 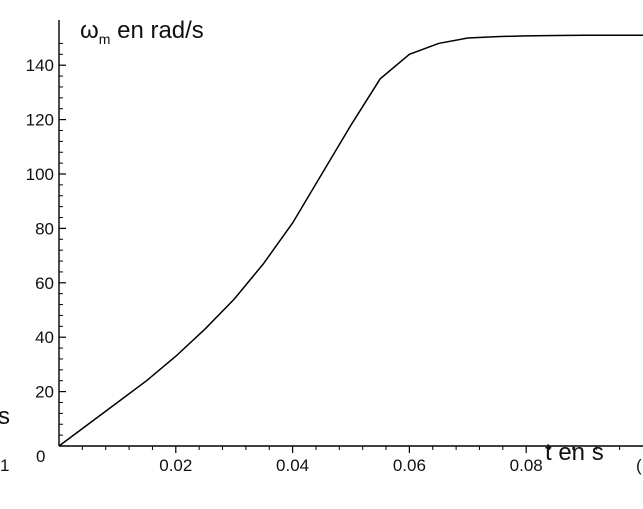 I want to click on x-tick-label: 0.08, so click(x=526, y=465).